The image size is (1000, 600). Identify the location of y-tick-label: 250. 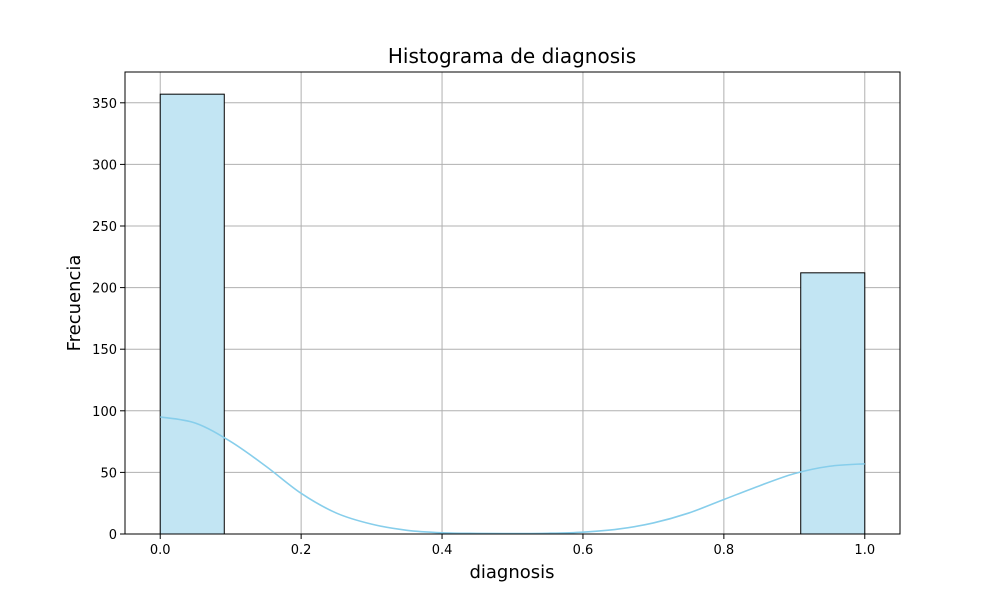
(104, 227).